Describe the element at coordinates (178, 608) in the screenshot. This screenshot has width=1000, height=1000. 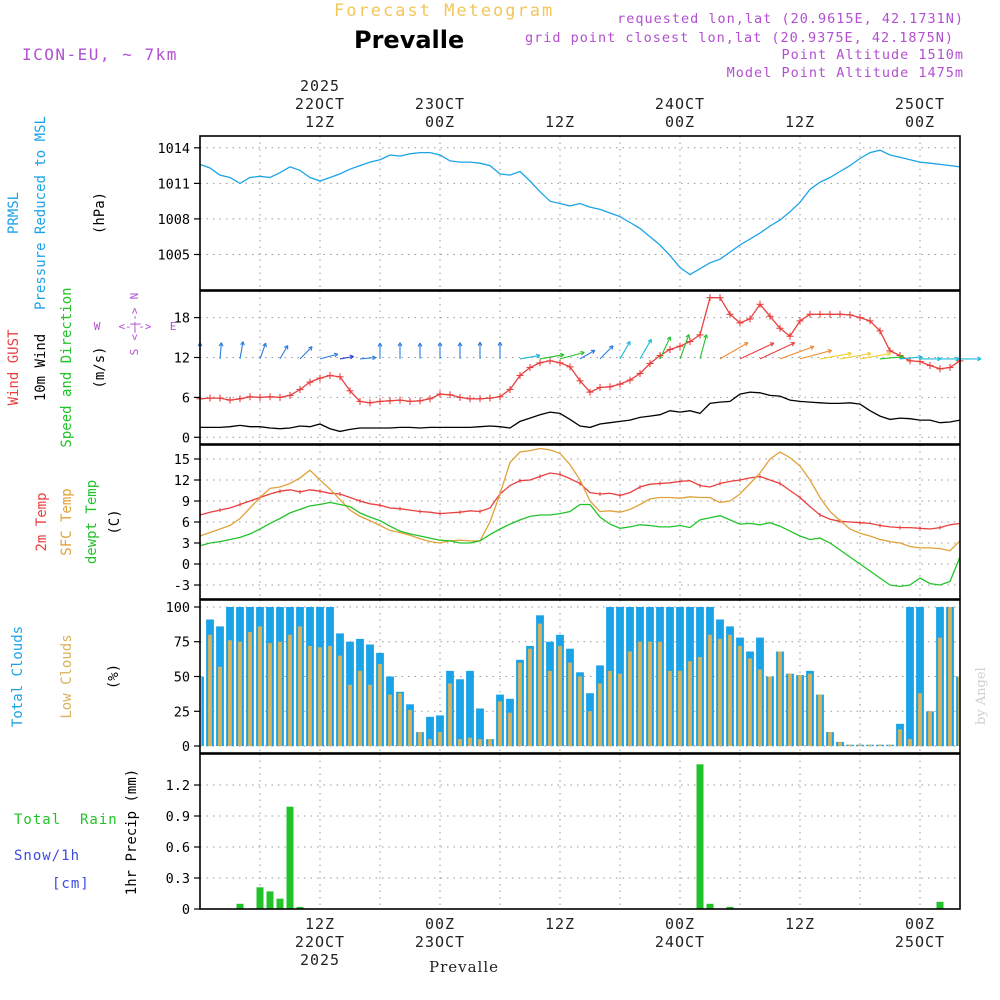
I see `clouds-ytick-label: 100` at that location.